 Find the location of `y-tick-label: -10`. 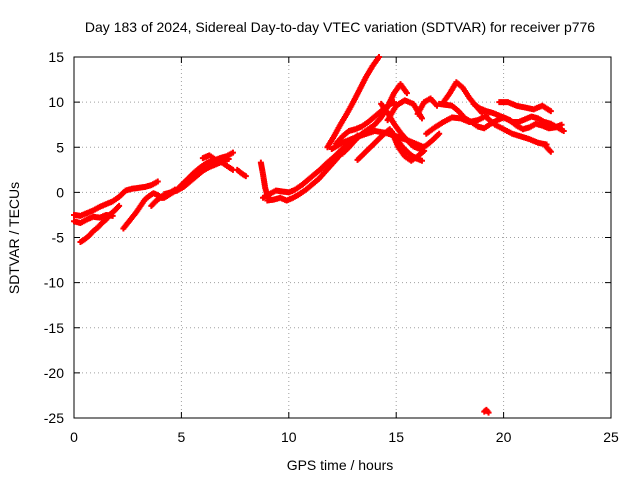

y-tick-label: -10 is located at coordinates (54, 283).